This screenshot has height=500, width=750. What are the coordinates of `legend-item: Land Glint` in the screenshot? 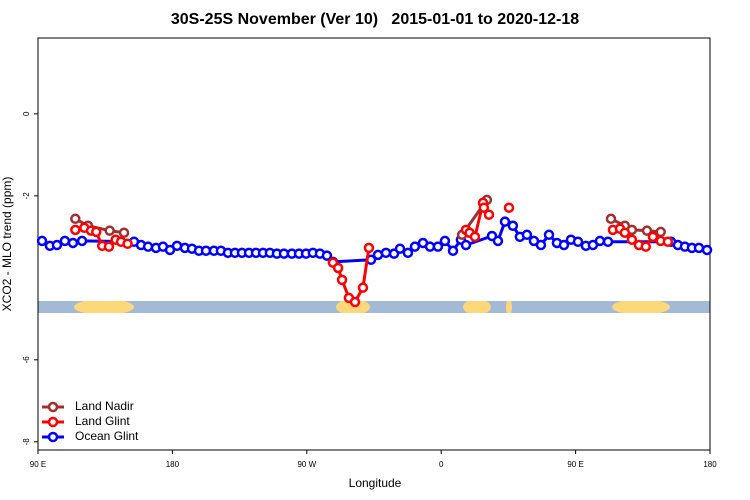 It's located at (86, 421).